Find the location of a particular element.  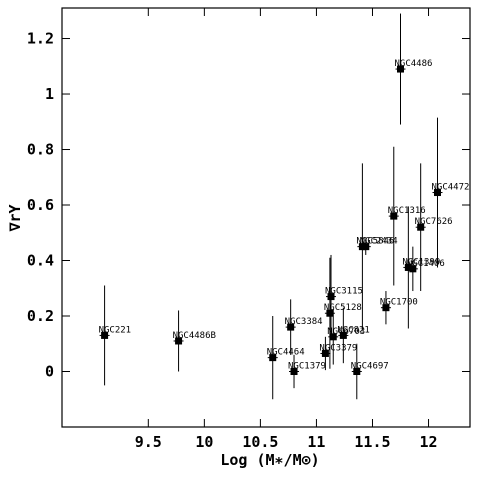

point-label: NGC7626 is located at coordinates (434, 222).